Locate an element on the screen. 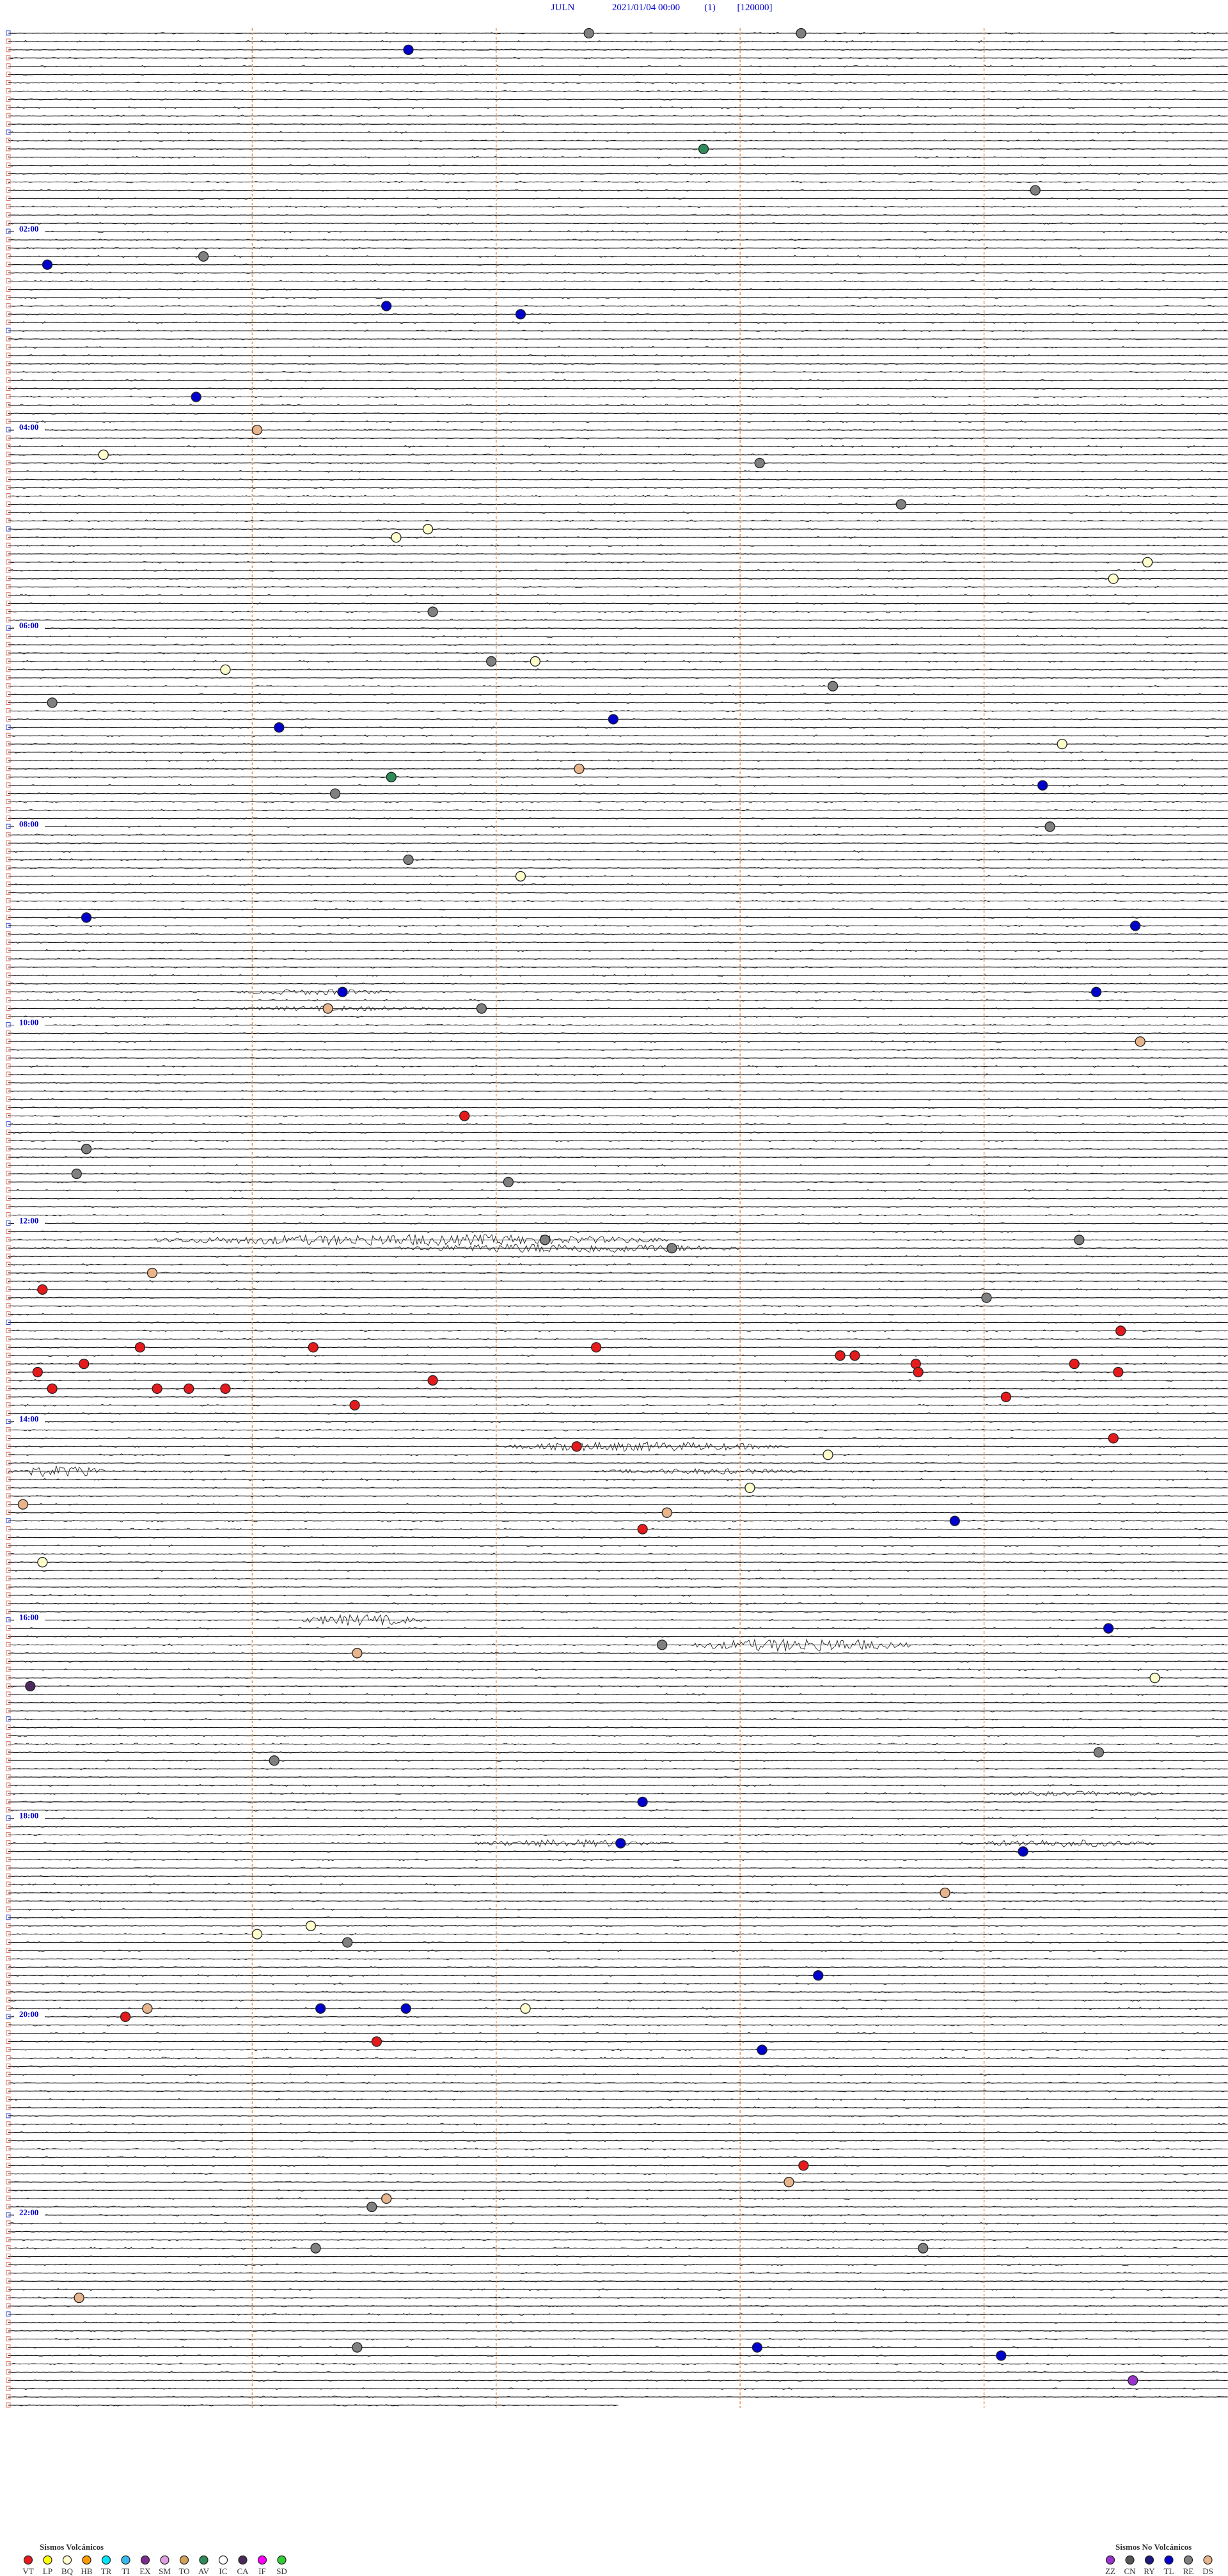 Image resolution: width=1228 pixels, height=2576 pixels. legend-code: BQ is located at coordinates (67, 2571).